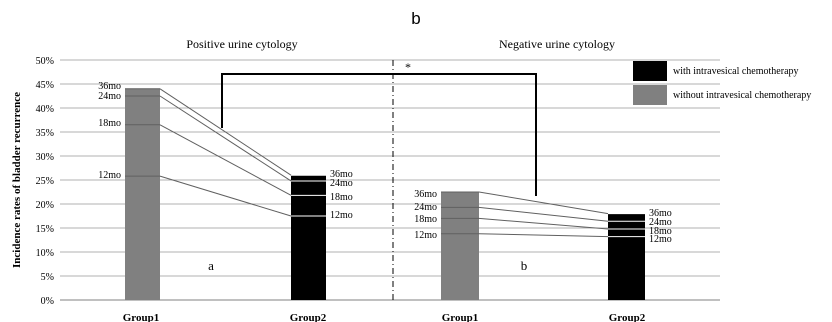 The height and width of the screenshot is (322, 832). I want to click on significance-bracket, so click(379, 134).